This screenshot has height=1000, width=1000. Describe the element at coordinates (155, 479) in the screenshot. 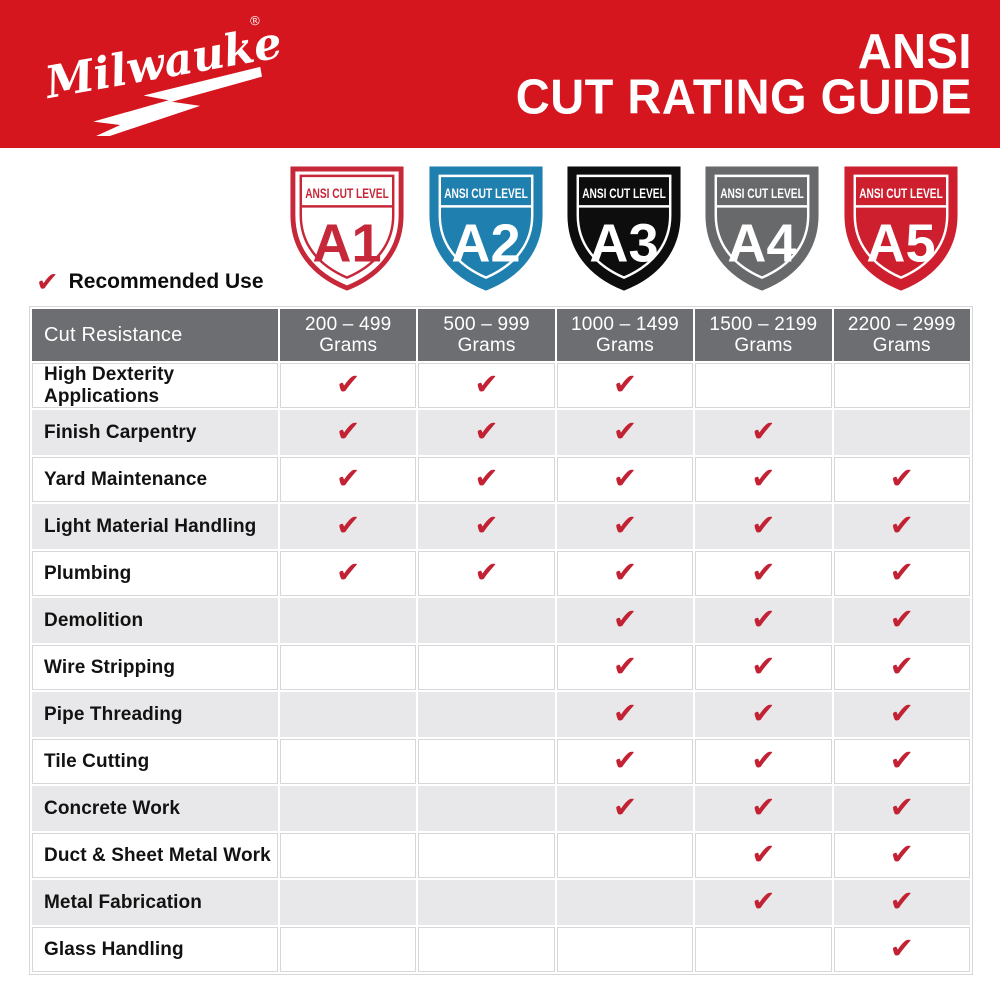

I see `row-label: Yard Maintenance` at that location.